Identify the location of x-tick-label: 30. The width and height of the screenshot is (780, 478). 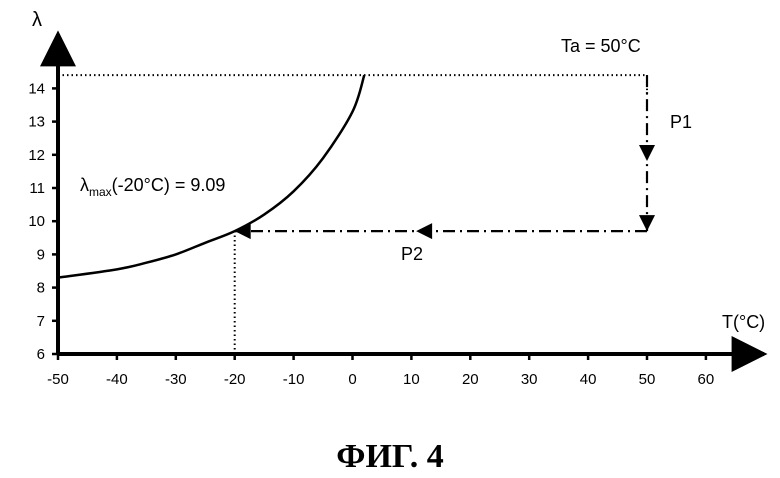
(529, 379).